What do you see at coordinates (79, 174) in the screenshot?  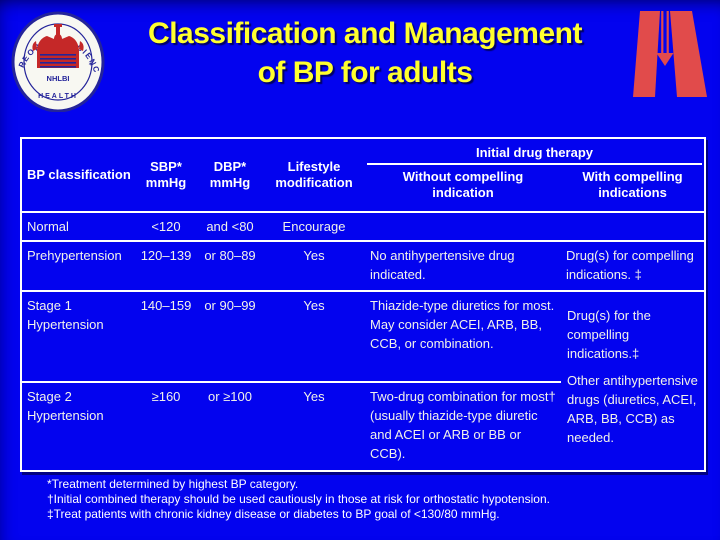 I see `header-bp-classification: BP classification` at bounding box center [79, 174].